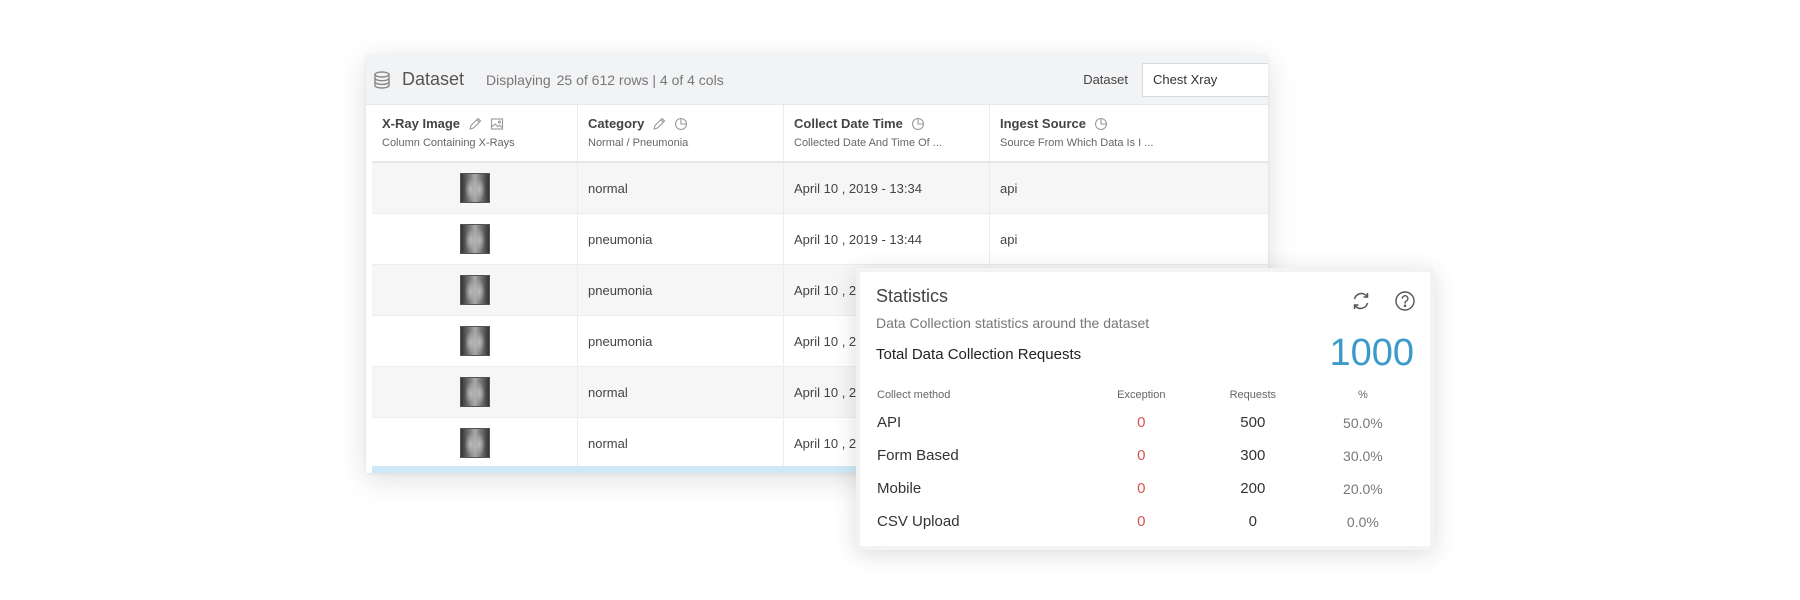  What do you see at coordinates (1105, 79) in the screenshot?
I see `dataset-select-label: Dataset` at bounding box center [1105, 79].